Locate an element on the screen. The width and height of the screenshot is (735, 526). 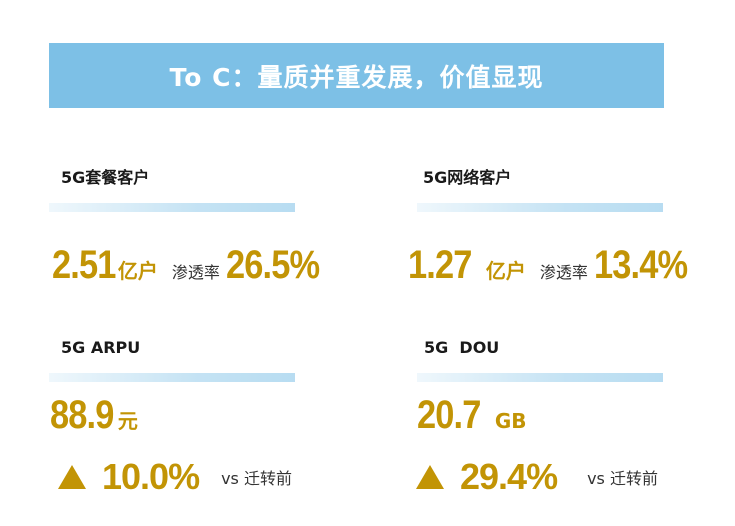
metric-value: 1.27 is located at coordinates (440, 265).